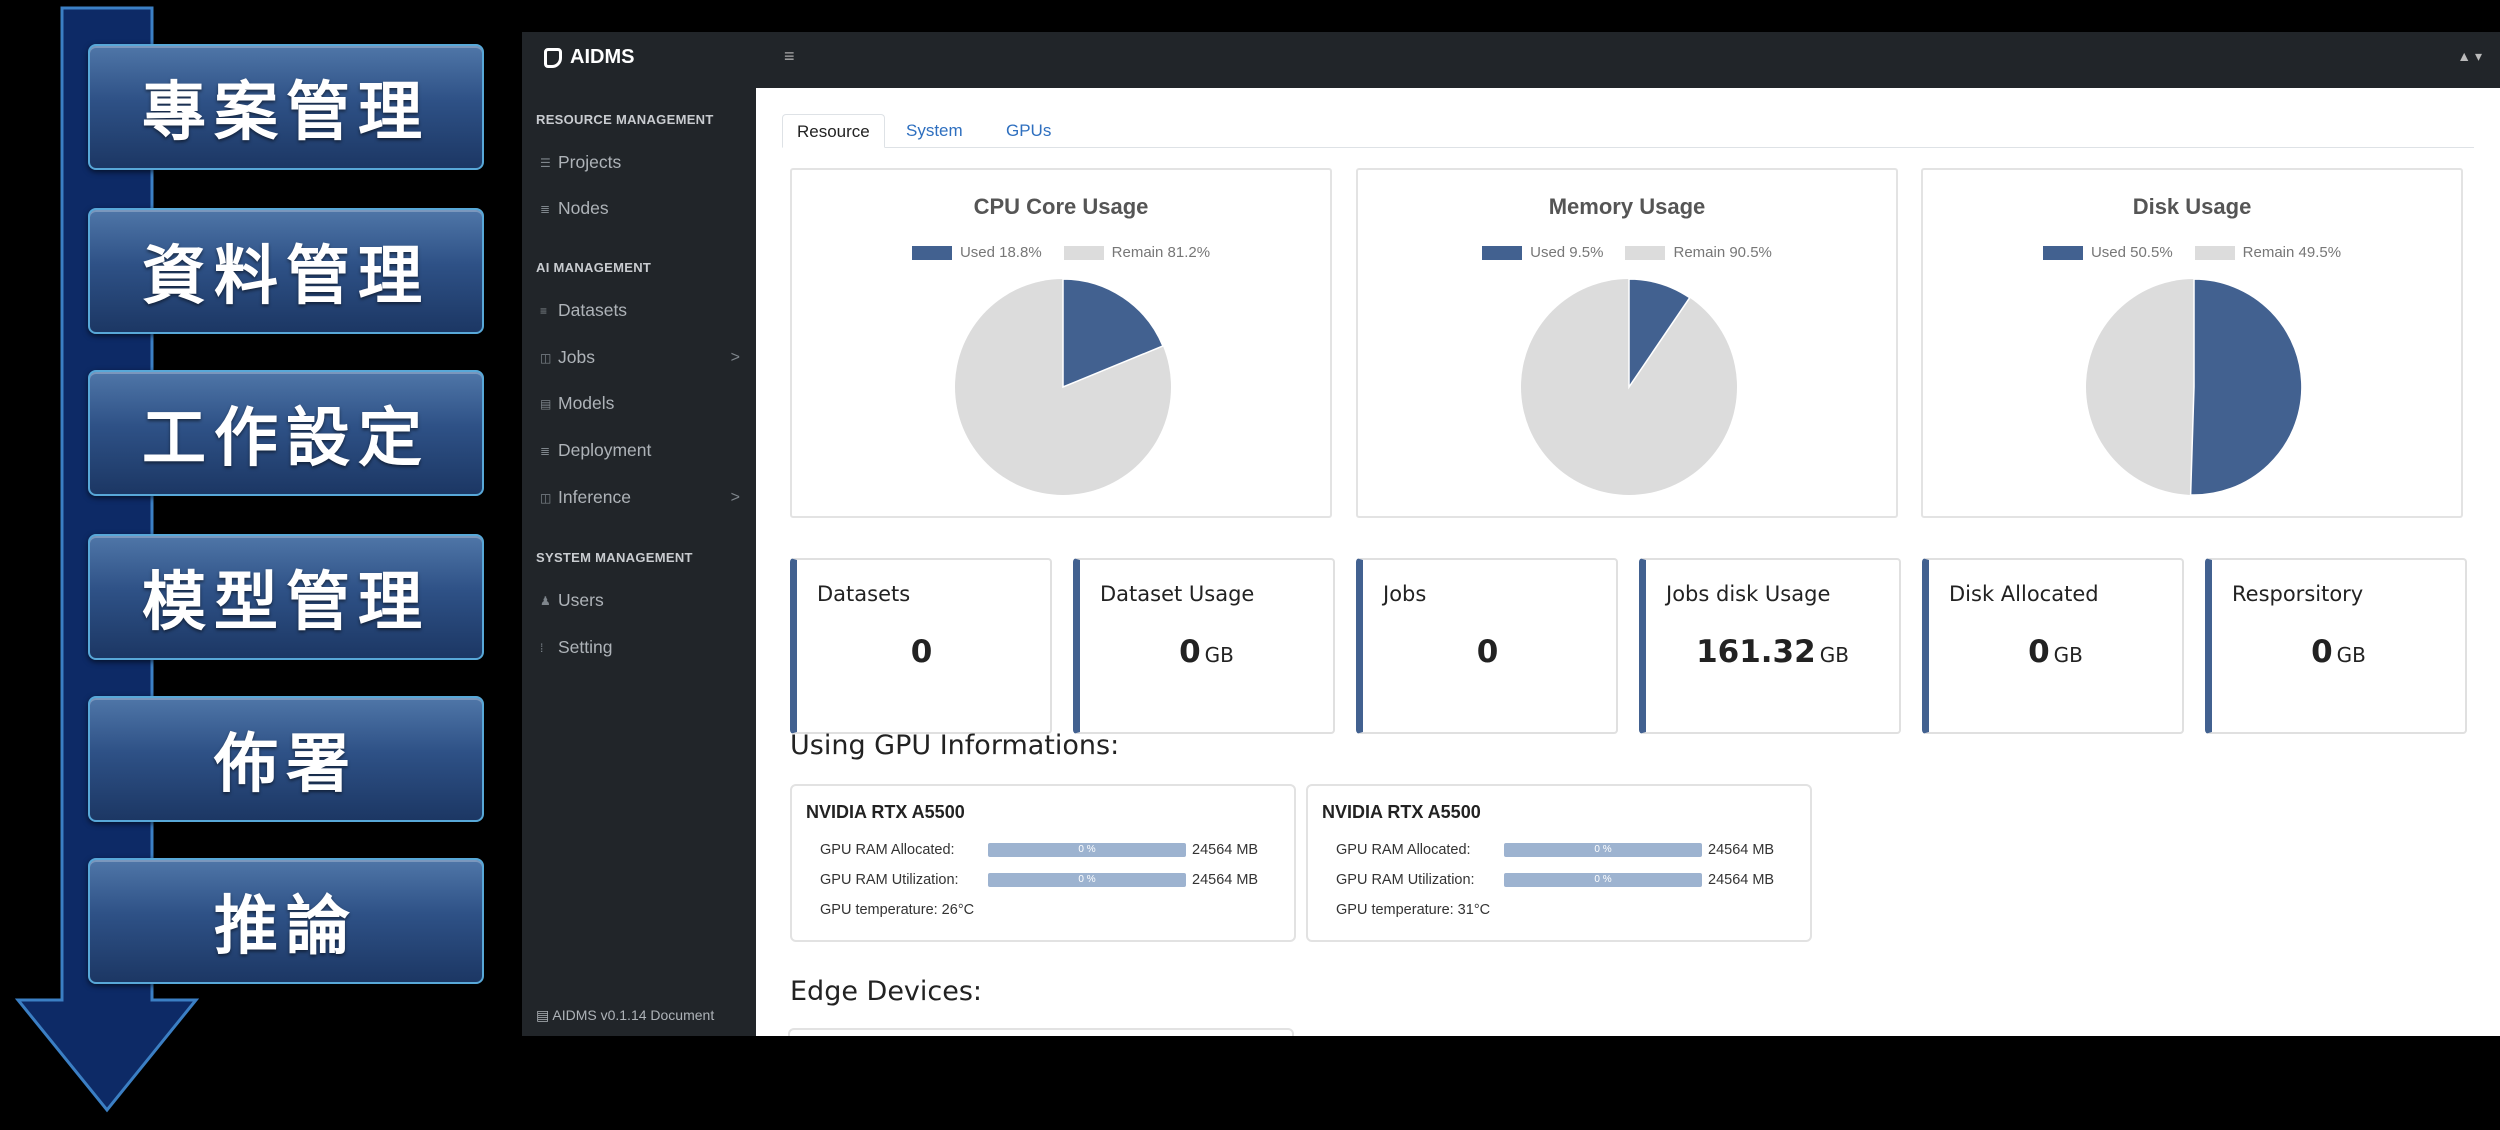  Describe the element at coordinates (576, 357) in the screenshot. I see `sidebar-item-label: Jobs` at that location.